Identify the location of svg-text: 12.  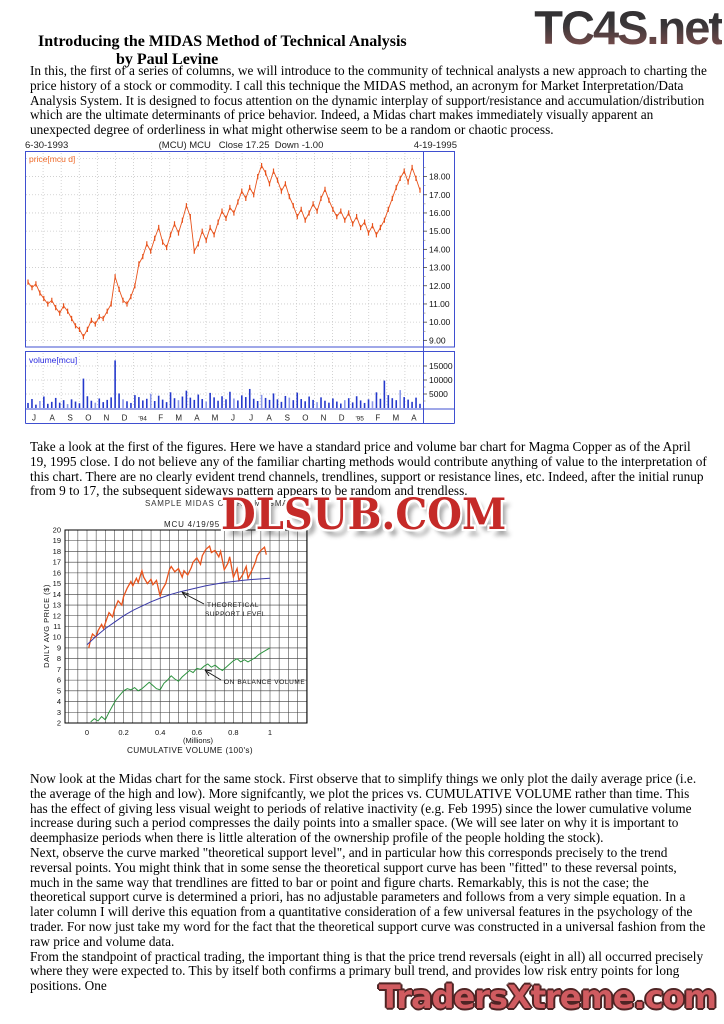
(57, 615).